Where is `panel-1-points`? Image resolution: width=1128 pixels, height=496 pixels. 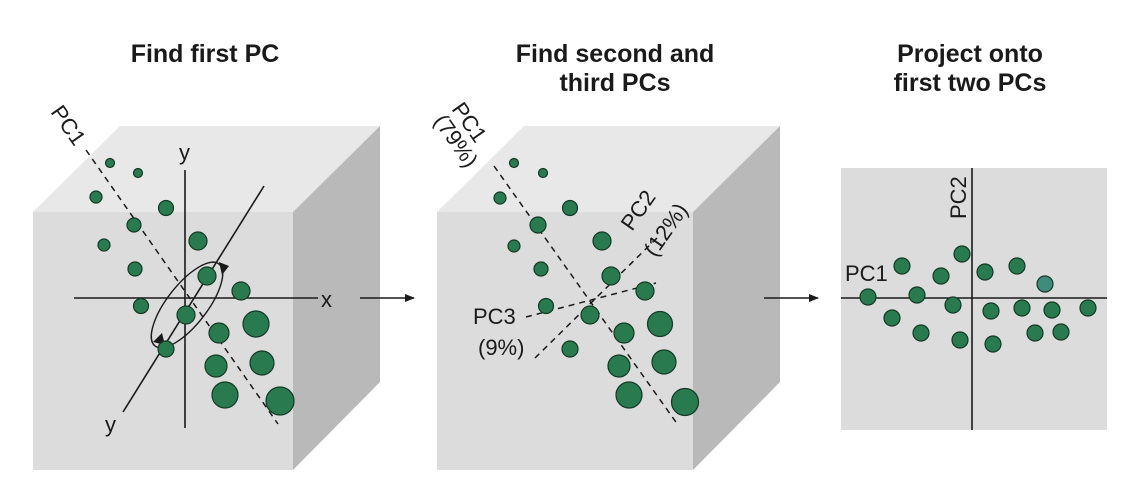 panel-1-points is located at coordinates (192, 286).